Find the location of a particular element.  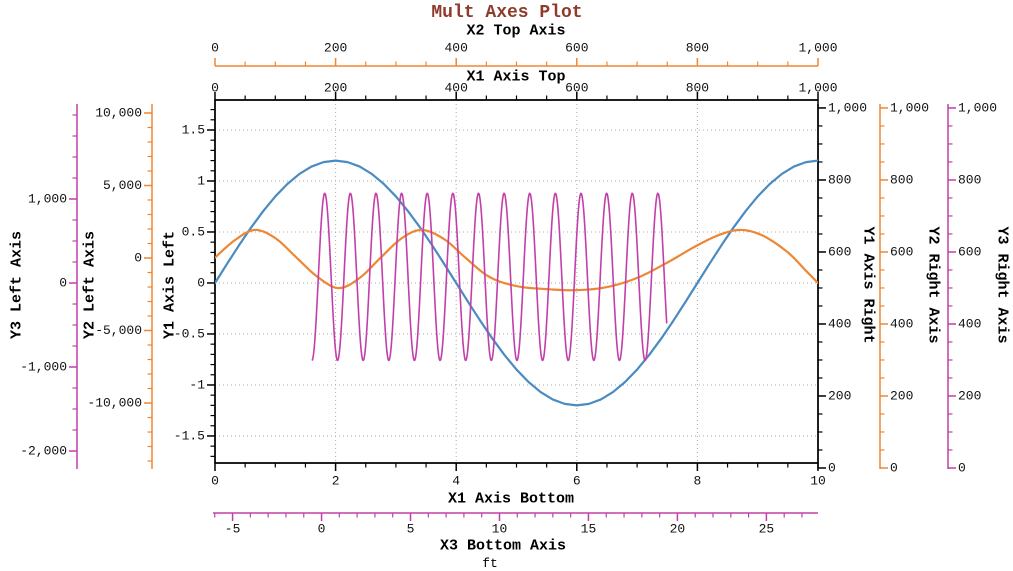

y3-series-curve is located at coordinates (489, 277).